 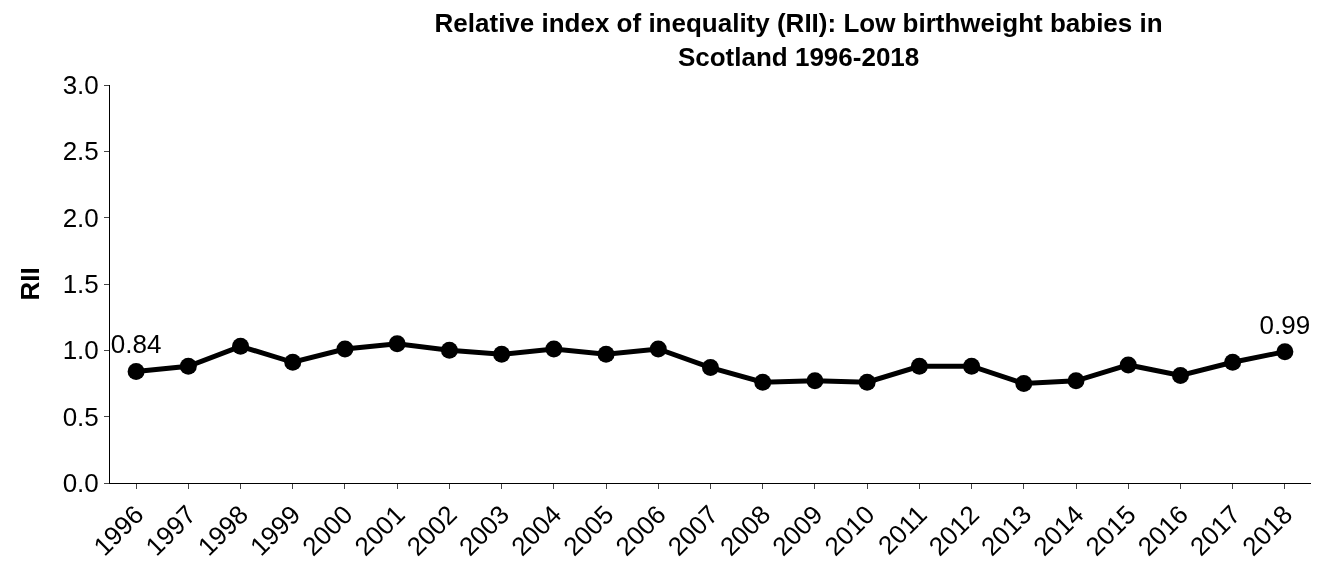 What do you see at coordinates (136, 344) in the screenshot?
I see `data-label: 0.84` at bounding box center [136, 344].